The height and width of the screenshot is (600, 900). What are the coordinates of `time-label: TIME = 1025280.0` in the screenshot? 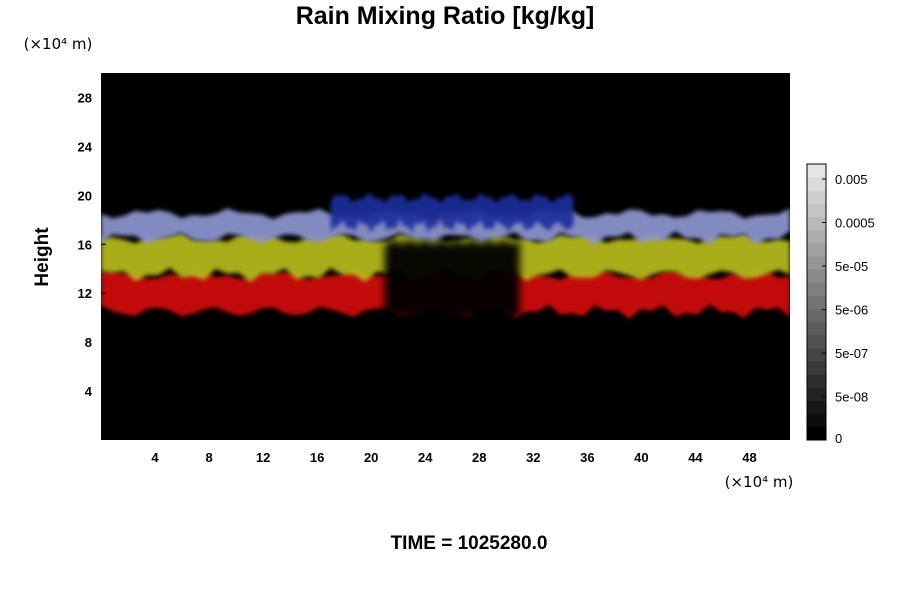 It's located at (469, 543).